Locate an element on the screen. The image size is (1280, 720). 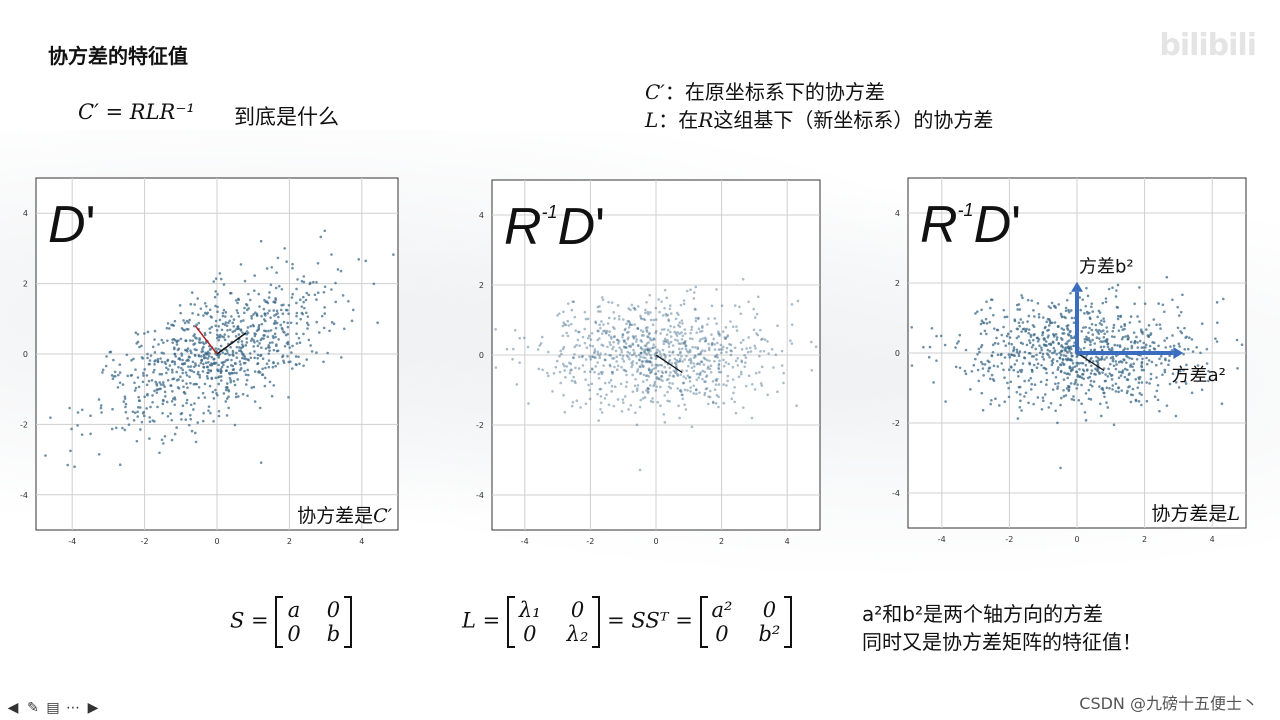
note2-mid: ：在 is located at coordinates (678, 120).